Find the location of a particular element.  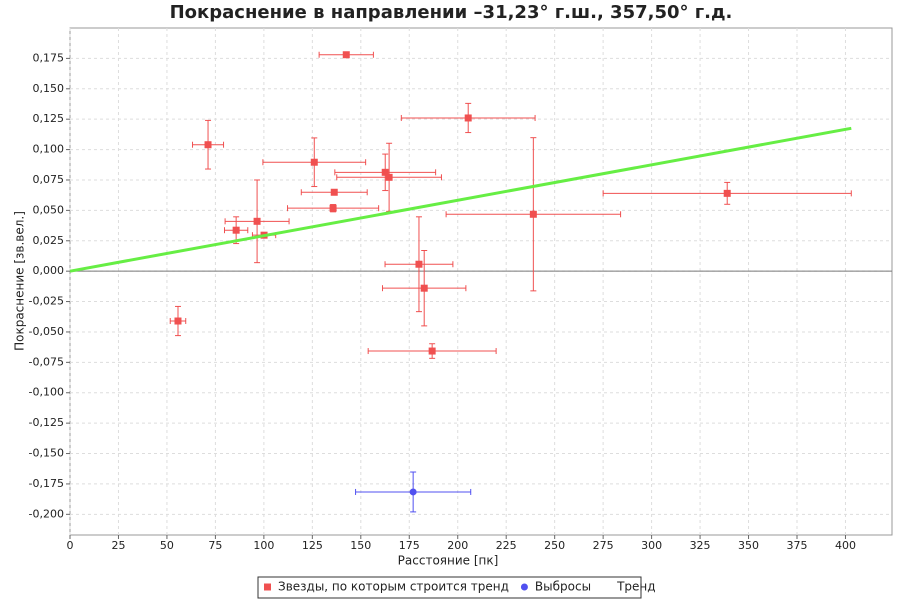

y-tick-label: -0,050 is located at coordinates (46, 331).